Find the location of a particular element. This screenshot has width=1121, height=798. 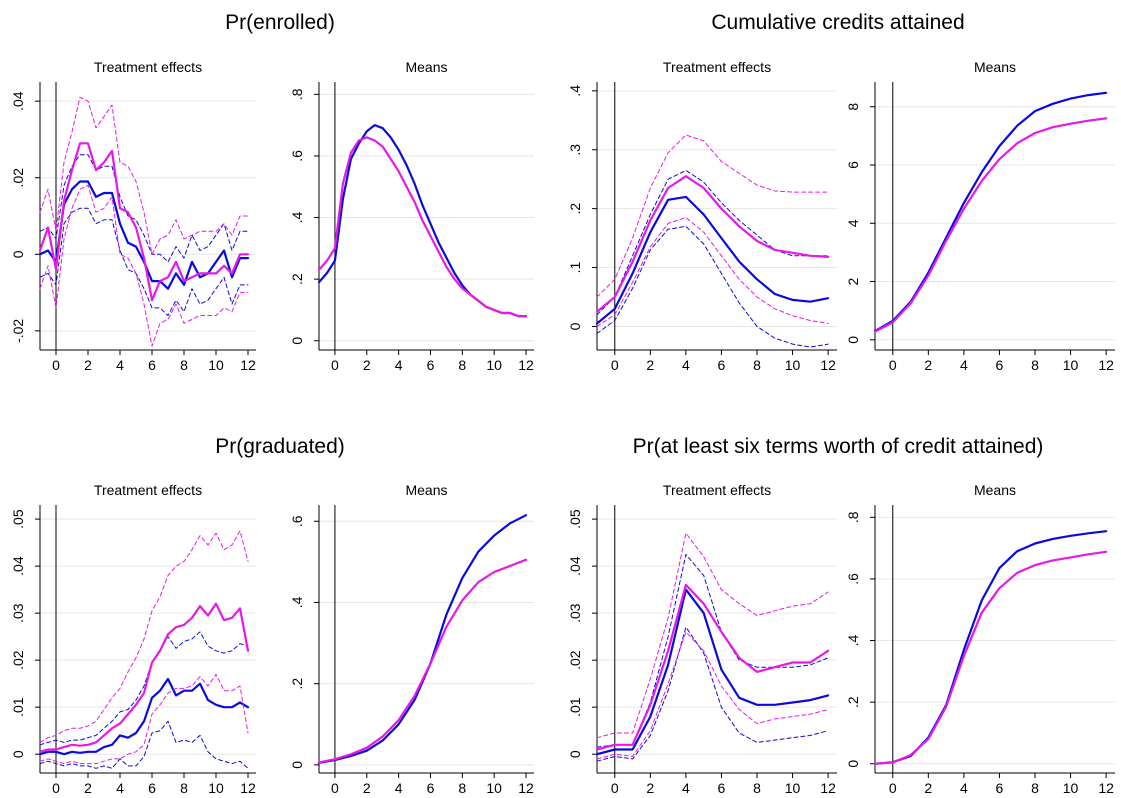

panel-3: Means 0 2 4 6 8 0 2 4 6 8 10 12 is located at coordinates (980, 216).